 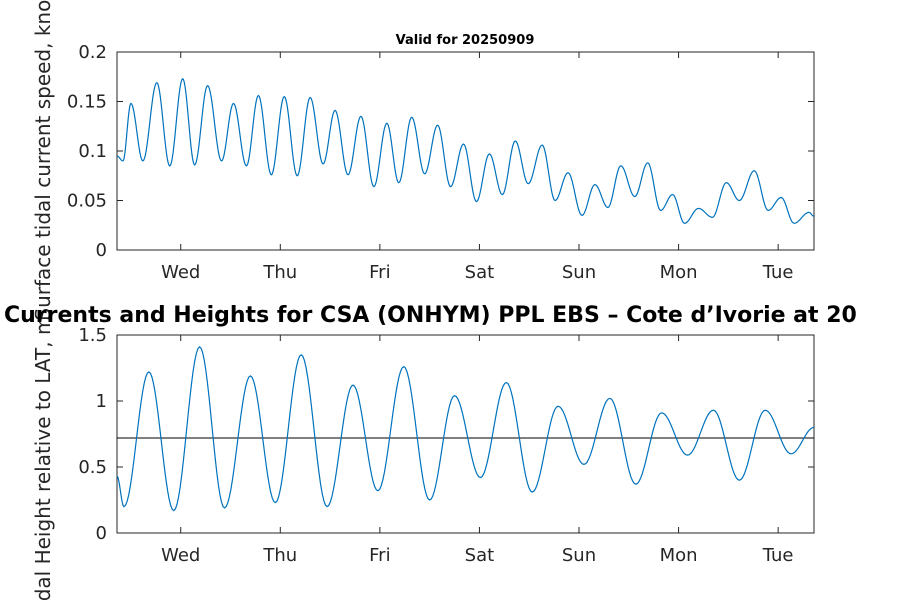 What do you see at coordinates (480, 555) in the screenshot?
I see `height-x-tick-label: Sat` at bounding box center [480, 555].